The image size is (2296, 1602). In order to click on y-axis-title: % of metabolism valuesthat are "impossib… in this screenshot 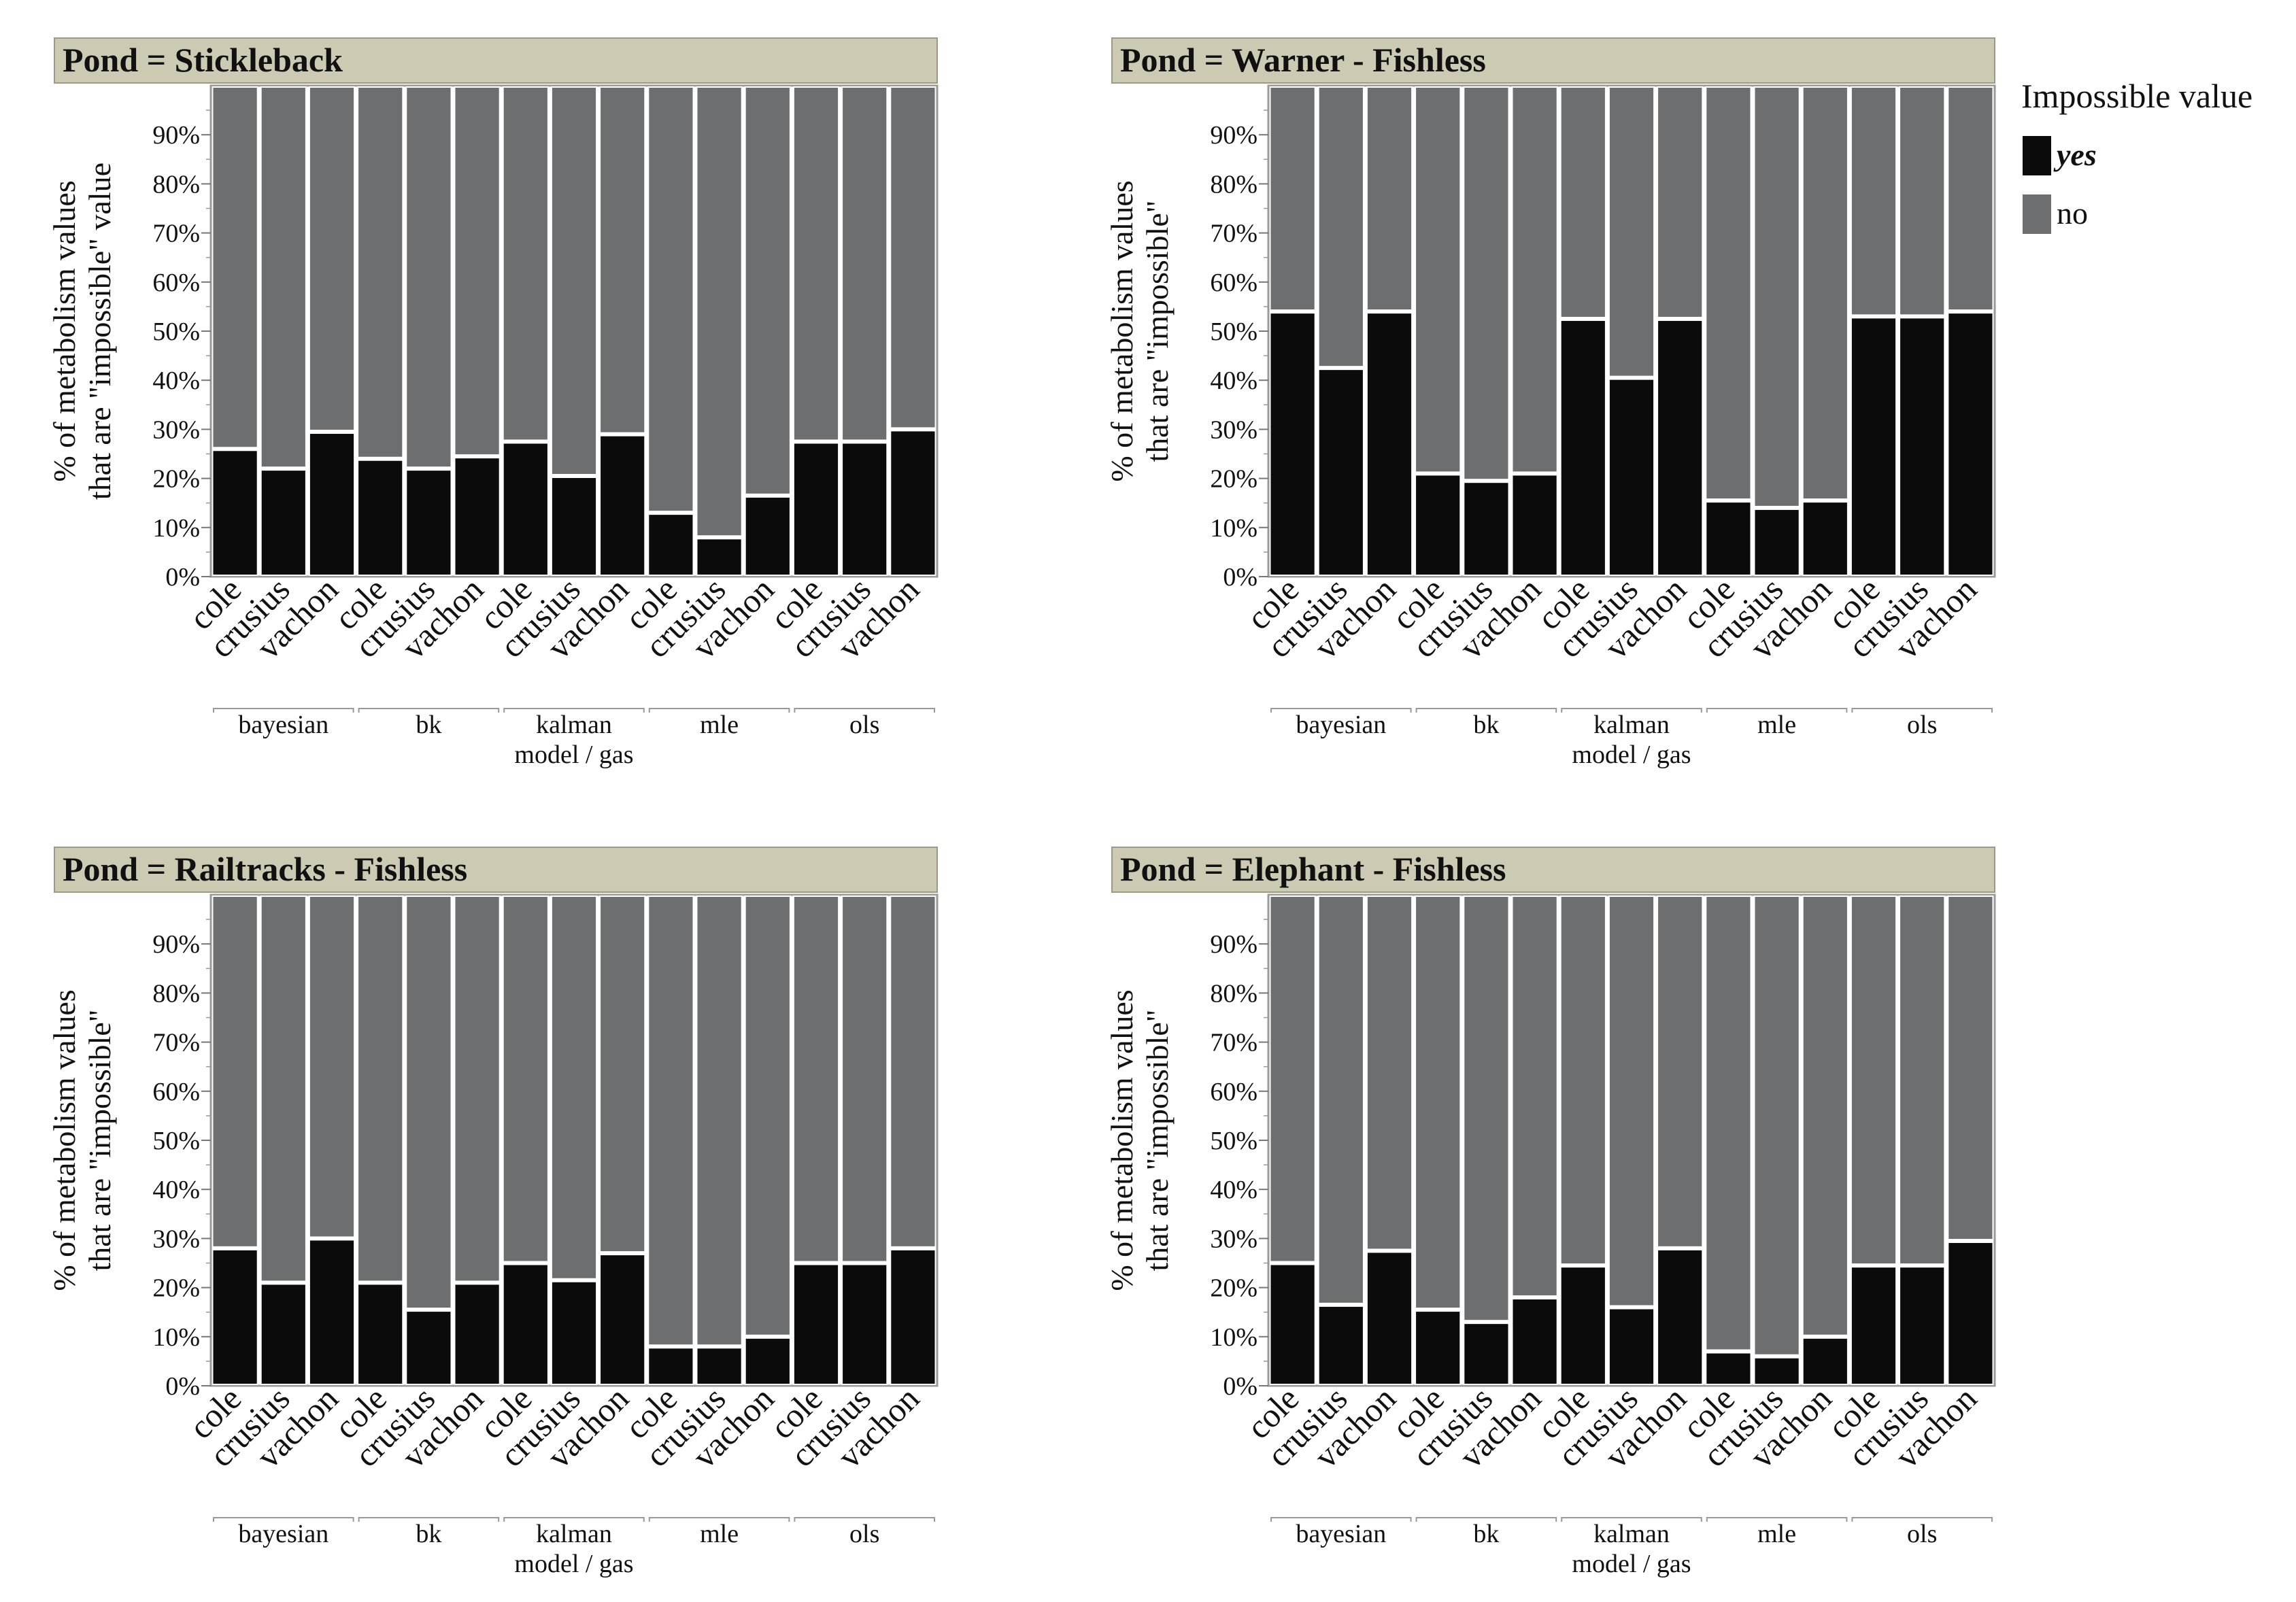, I will do `click(1139, 330)`.